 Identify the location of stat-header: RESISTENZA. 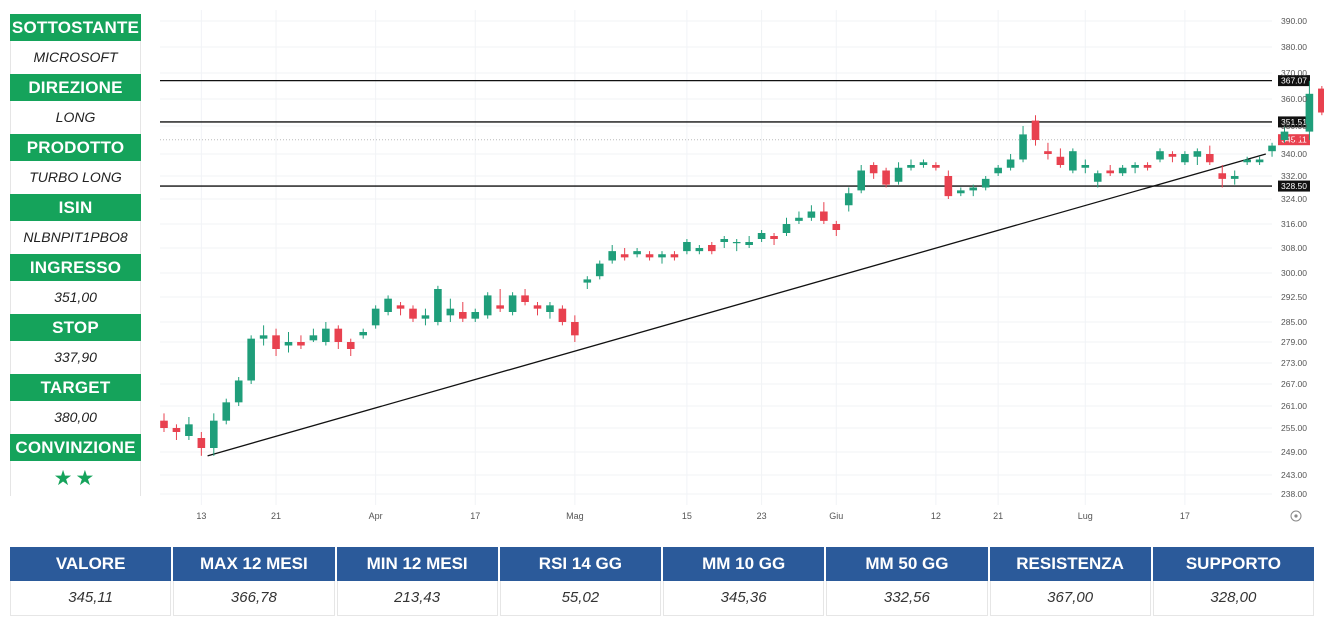
(1070, 564).